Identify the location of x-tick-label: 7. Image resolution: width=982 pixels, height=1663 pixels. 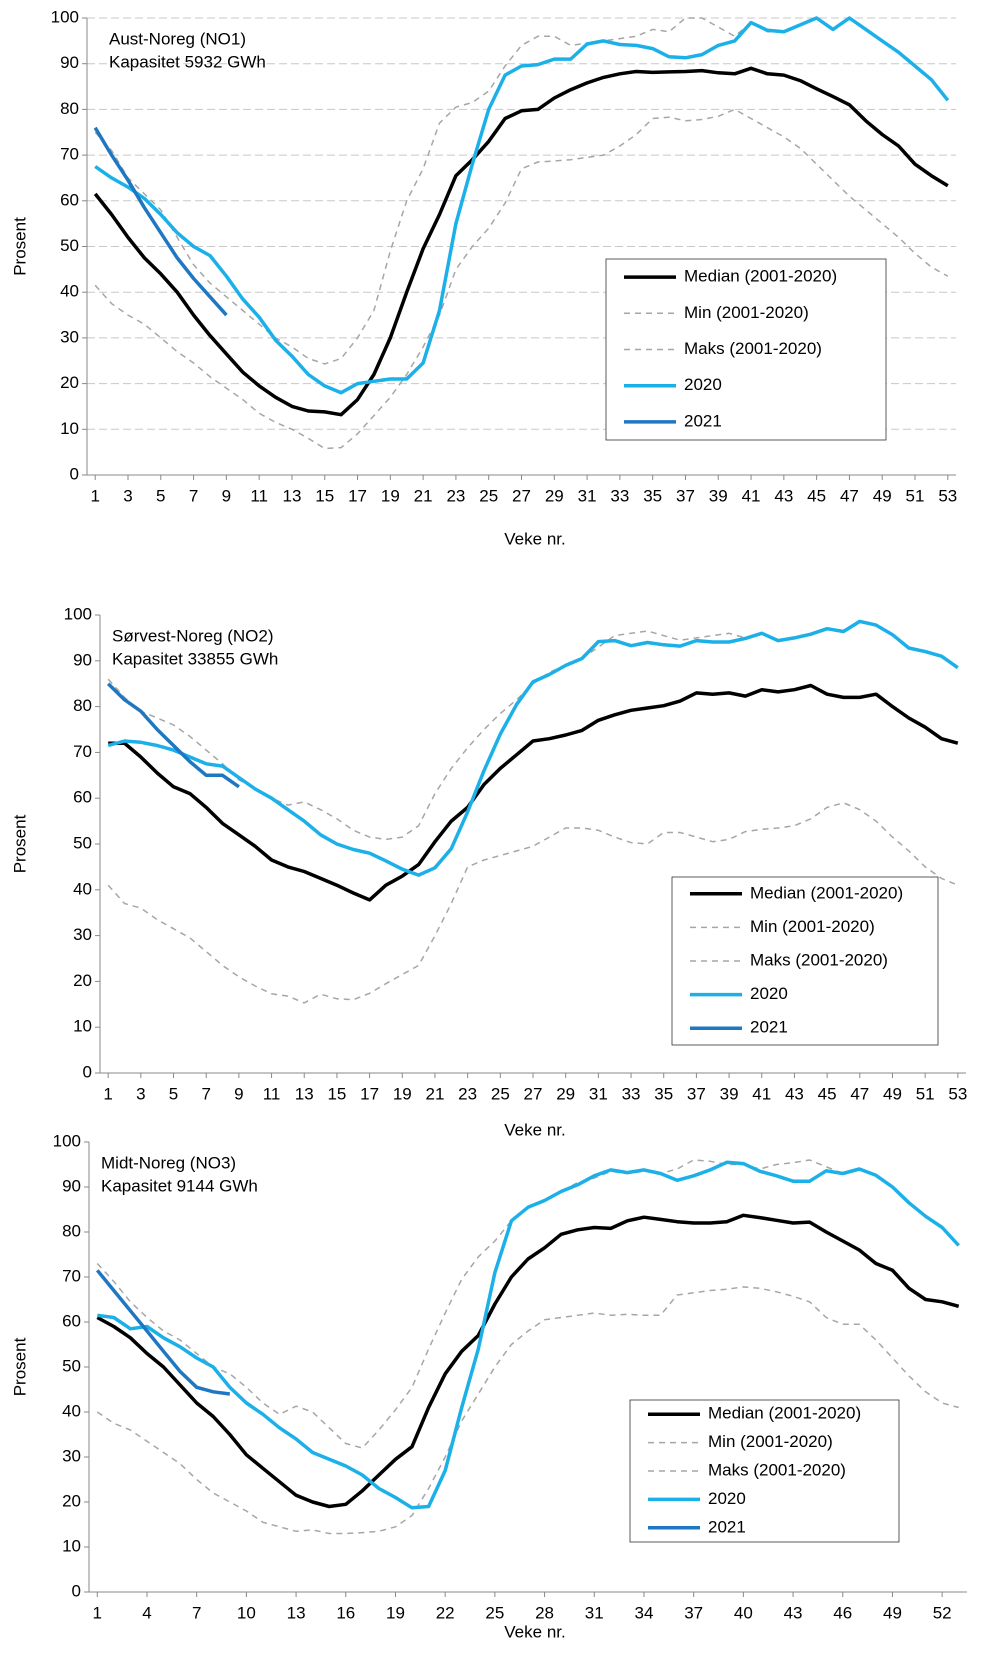
(193, 495).